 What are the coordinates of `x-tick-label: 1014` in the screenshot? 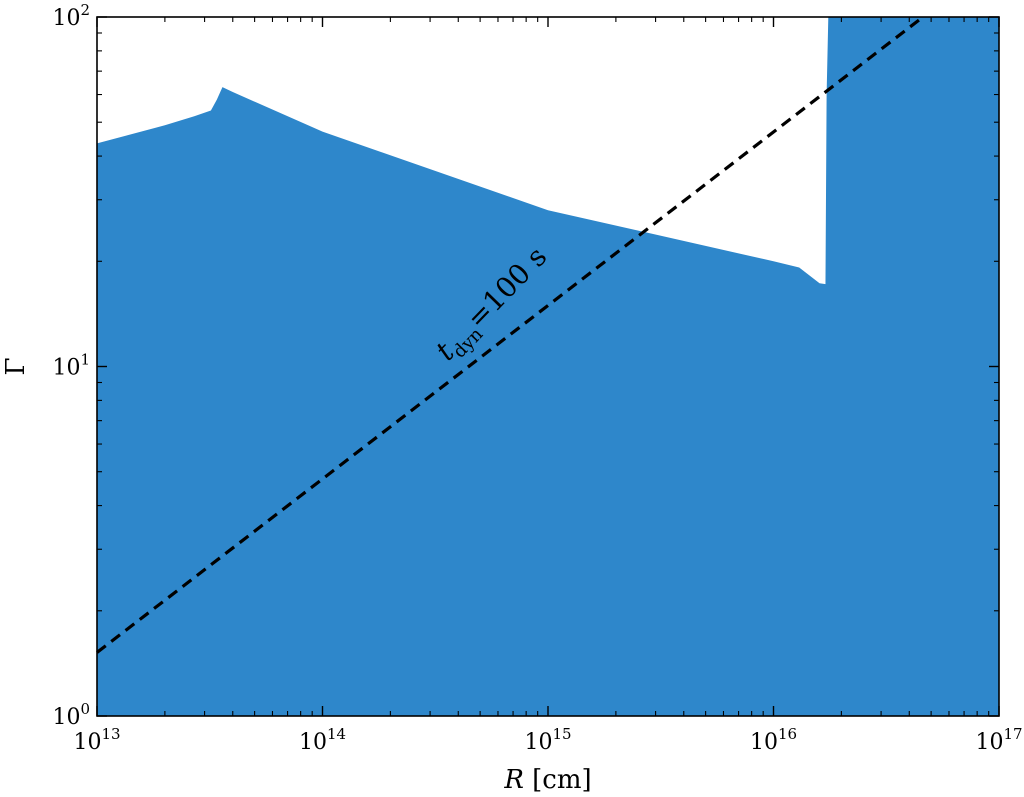 It's located at (322, 740).